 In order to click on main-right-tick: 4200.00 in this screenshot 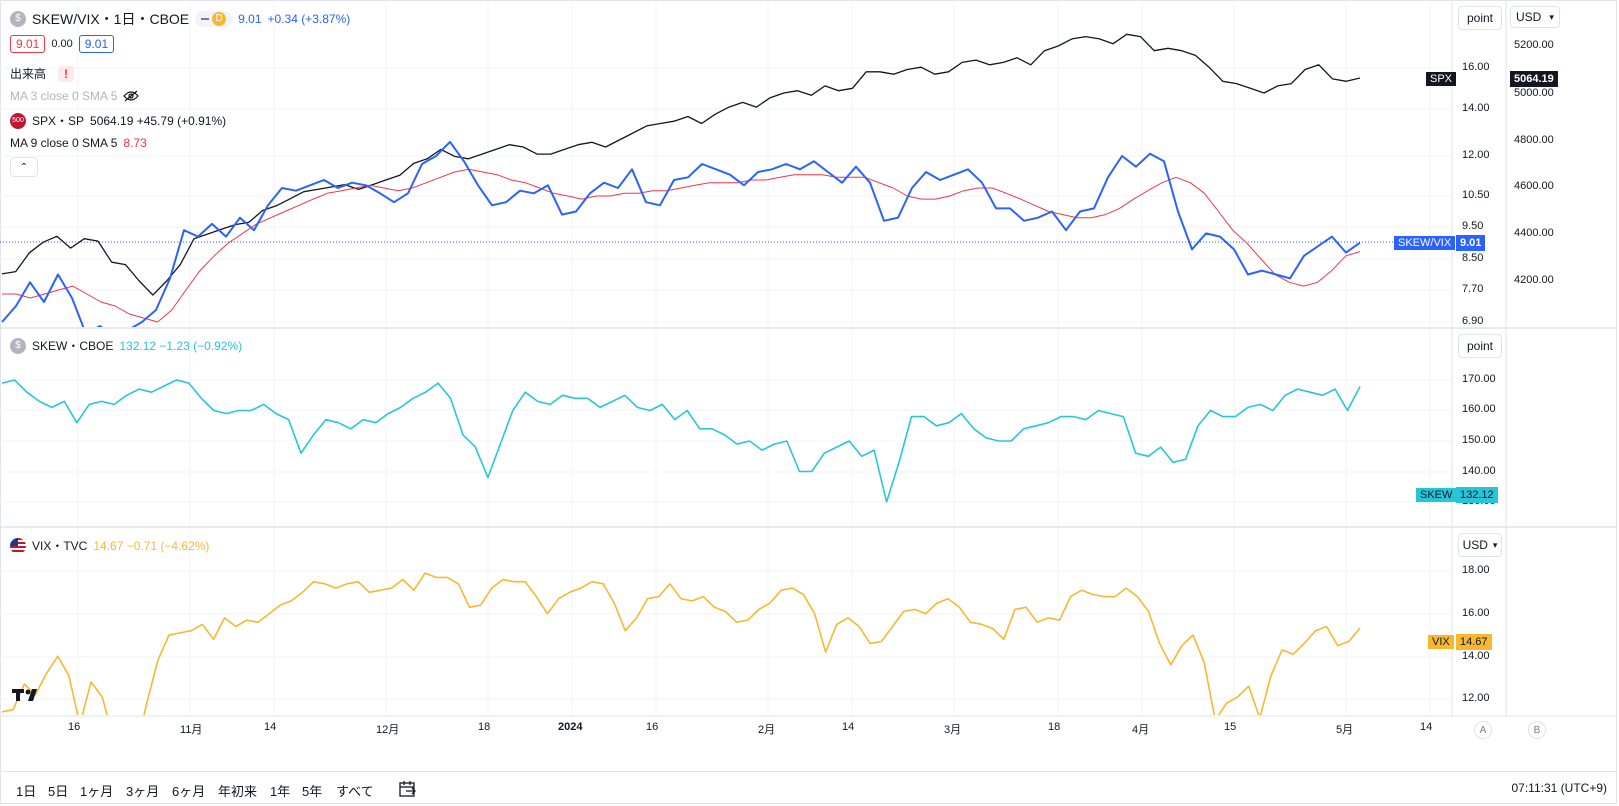, I will do `click(1534, 280)`.